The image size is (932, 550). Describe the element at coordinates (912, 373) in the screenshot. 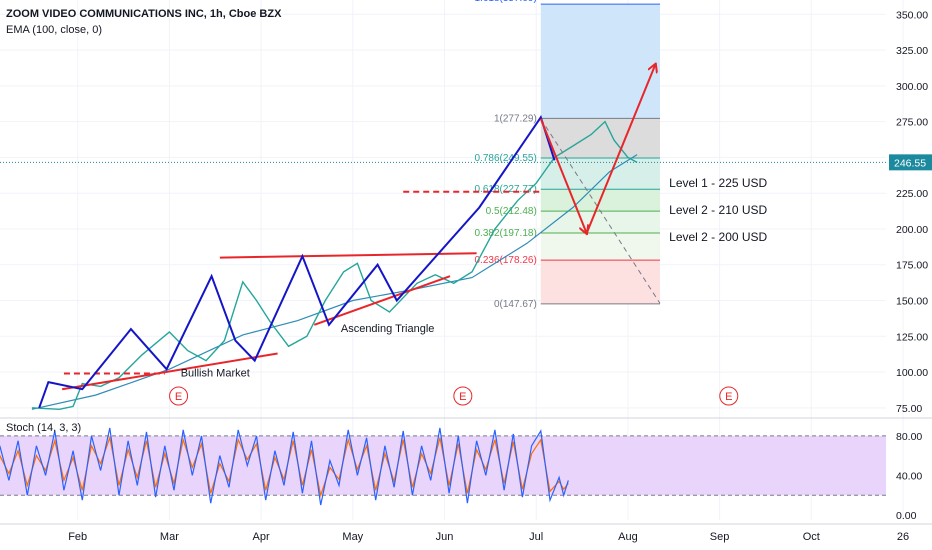

I see `price-tick-label: 100.00` at that location.